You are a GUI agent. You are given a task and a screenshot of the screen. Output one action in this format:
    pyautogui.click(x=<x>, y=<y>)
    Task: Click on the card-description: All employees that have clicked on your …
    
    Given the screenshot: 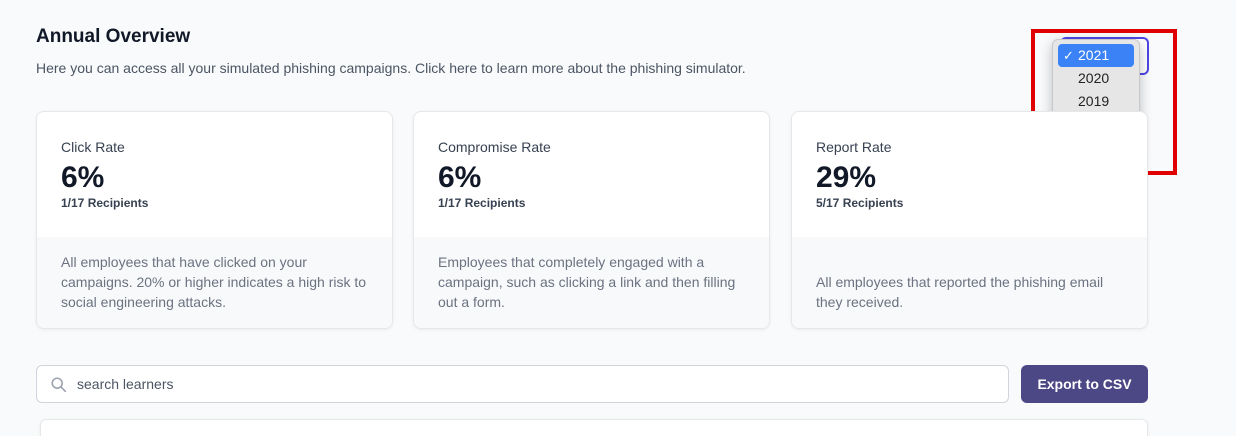 What is the action you would take?
    pyautogui.click(x=214, y=282)
    